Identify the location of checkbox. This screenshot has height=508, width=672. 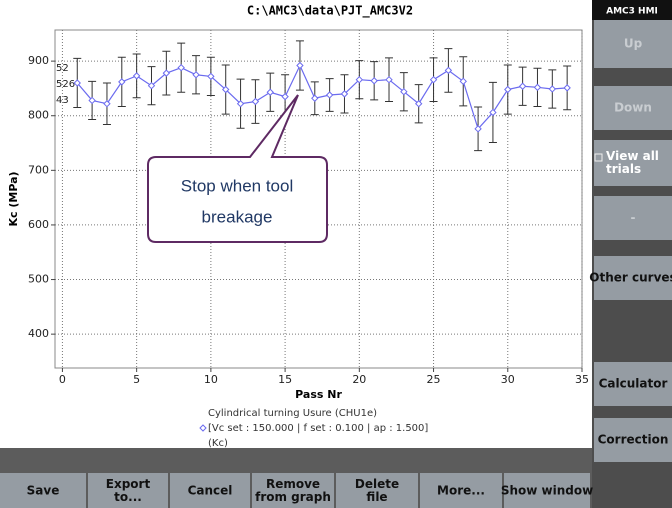
(598, 157).